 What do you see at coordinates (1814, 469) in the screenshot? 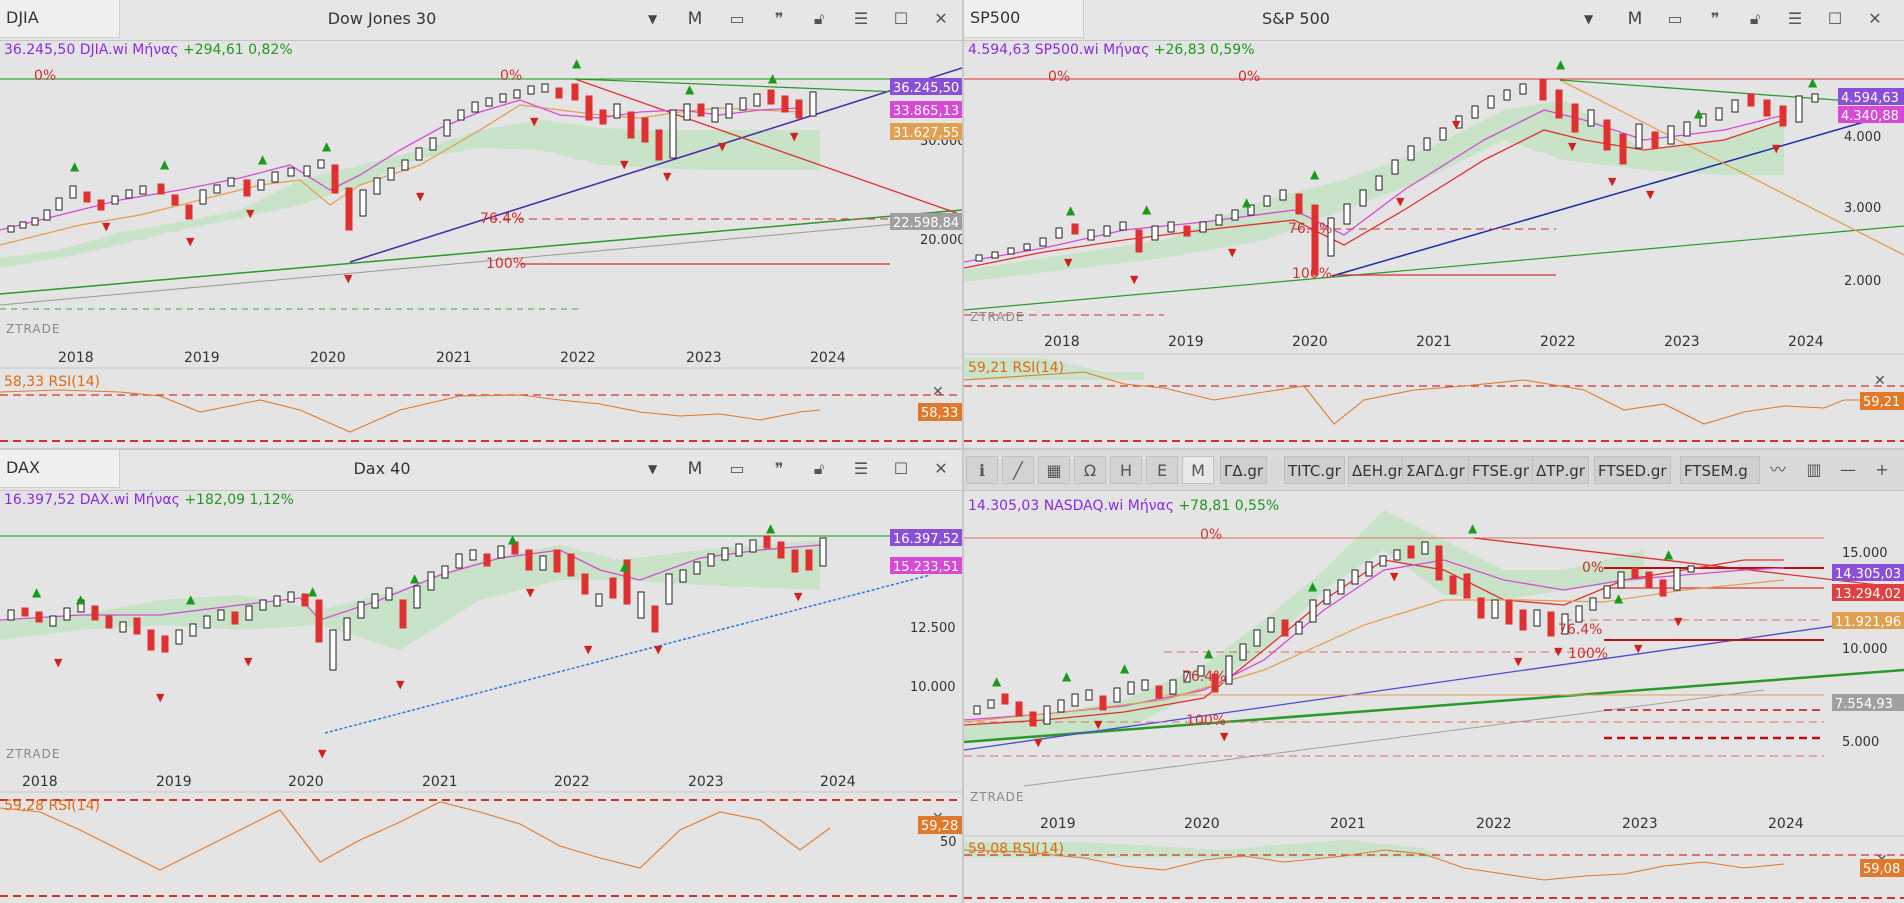
I see `bar-chart-icon: ▥` at bounding box center [1814, 469].